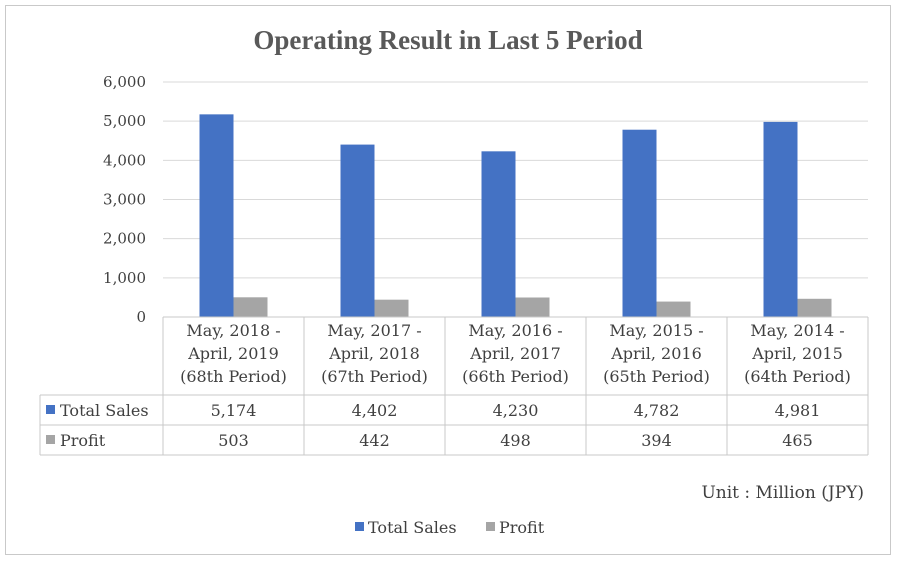  I want to click on category-label-line: April, 2018, so click(374, 353).